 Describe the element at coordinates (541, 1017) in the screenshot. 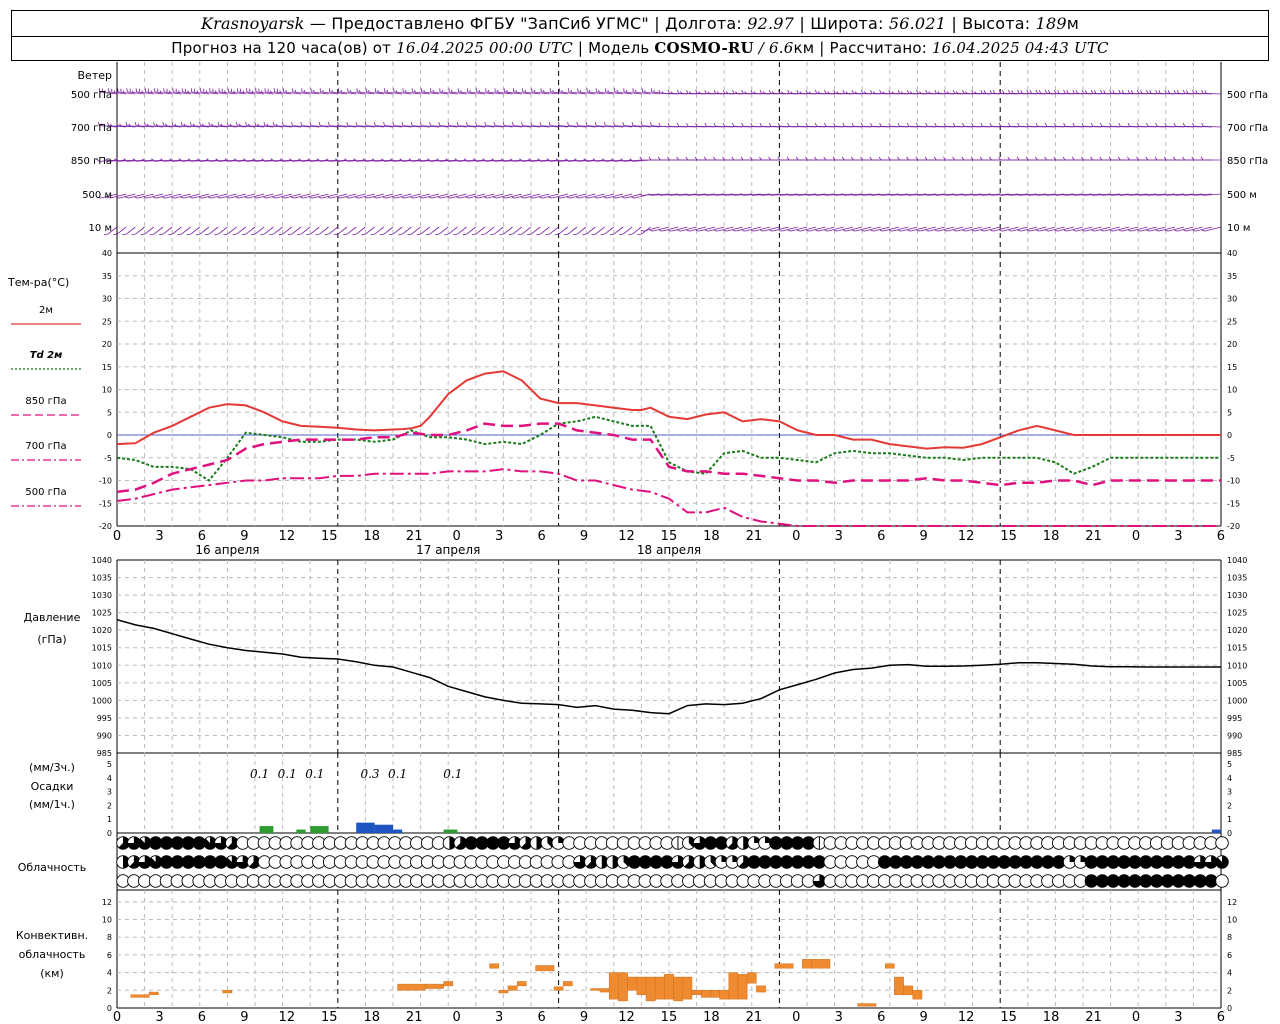

I see `conv-x-tick: 6` at that location.